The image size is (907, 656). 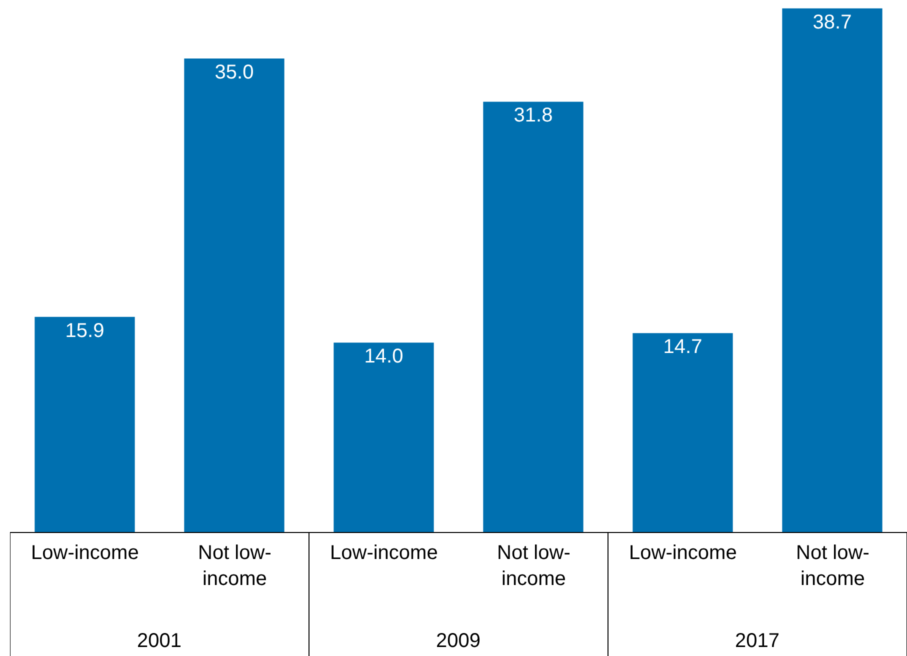 What do you see at coordinates (458, 641) in the screenshot?
I see `text: 2009` at bounding box center [458, 641].